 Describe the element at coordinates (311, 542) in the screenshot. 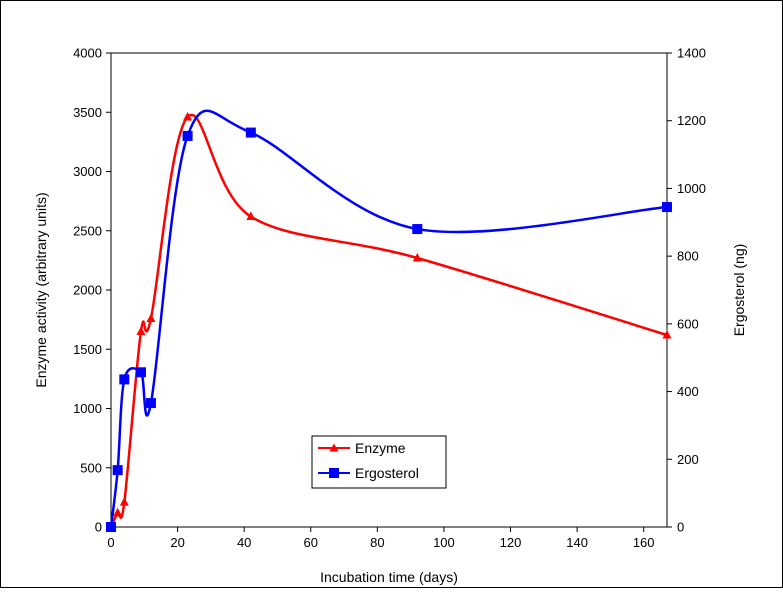

I see `x-tick-label: 60` at that location.